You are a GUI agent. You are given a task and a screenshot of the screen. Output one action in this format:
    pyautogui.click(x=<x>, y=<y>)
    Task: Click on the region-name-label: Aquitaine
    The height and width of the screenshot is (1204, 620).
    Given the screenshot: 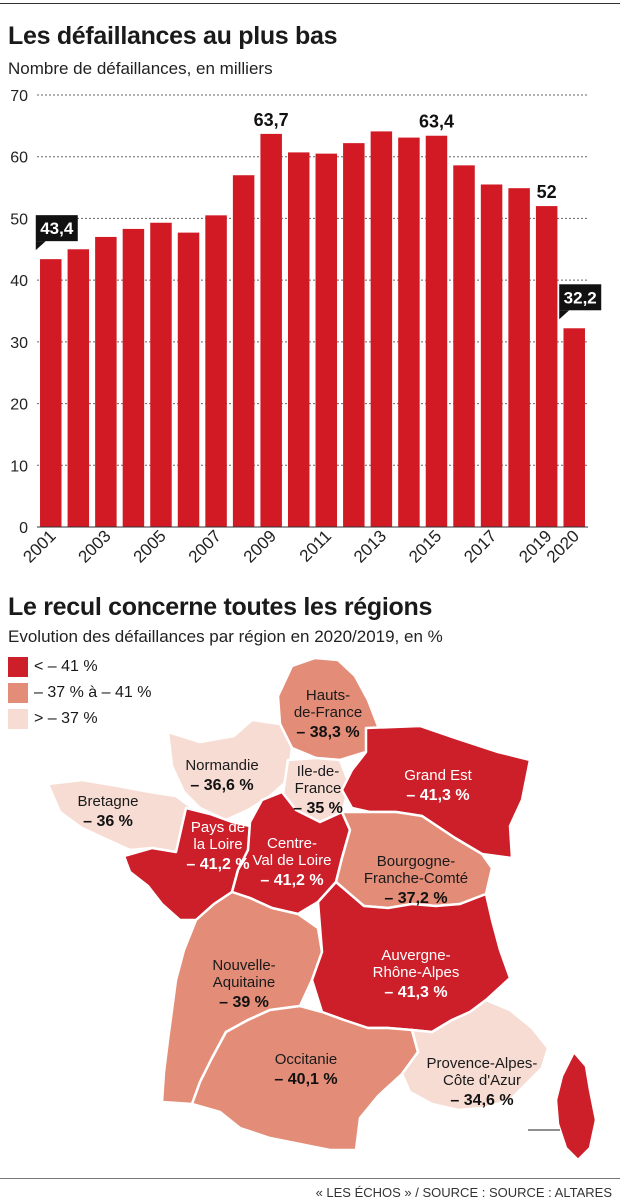 What is the action you would take?
    pyautogui.click(x=244, y=982)
    